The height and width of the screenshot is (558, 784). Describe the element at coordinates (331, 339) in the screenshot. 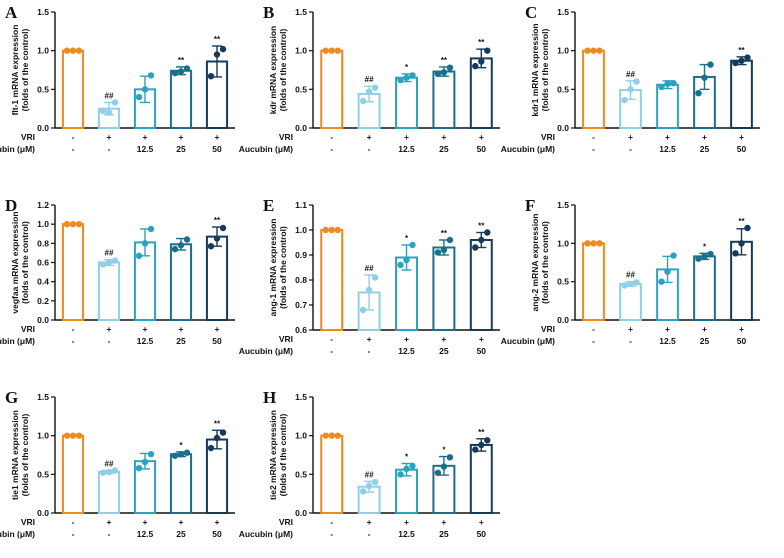

I see `panel-e-vri-cell: -` at that location.